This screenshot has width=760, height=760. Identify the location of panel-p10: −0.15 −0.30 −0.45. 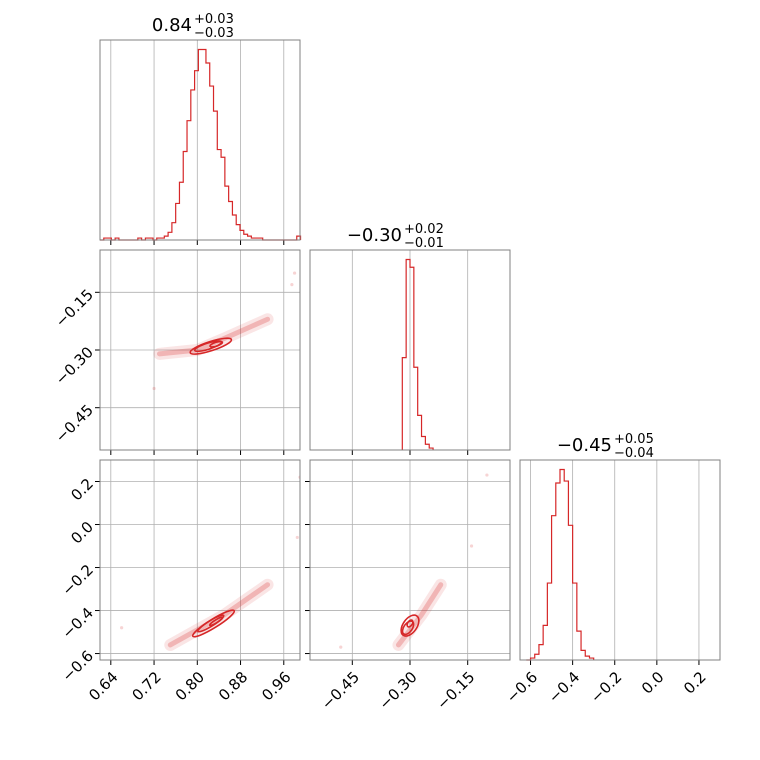
(176, 352).